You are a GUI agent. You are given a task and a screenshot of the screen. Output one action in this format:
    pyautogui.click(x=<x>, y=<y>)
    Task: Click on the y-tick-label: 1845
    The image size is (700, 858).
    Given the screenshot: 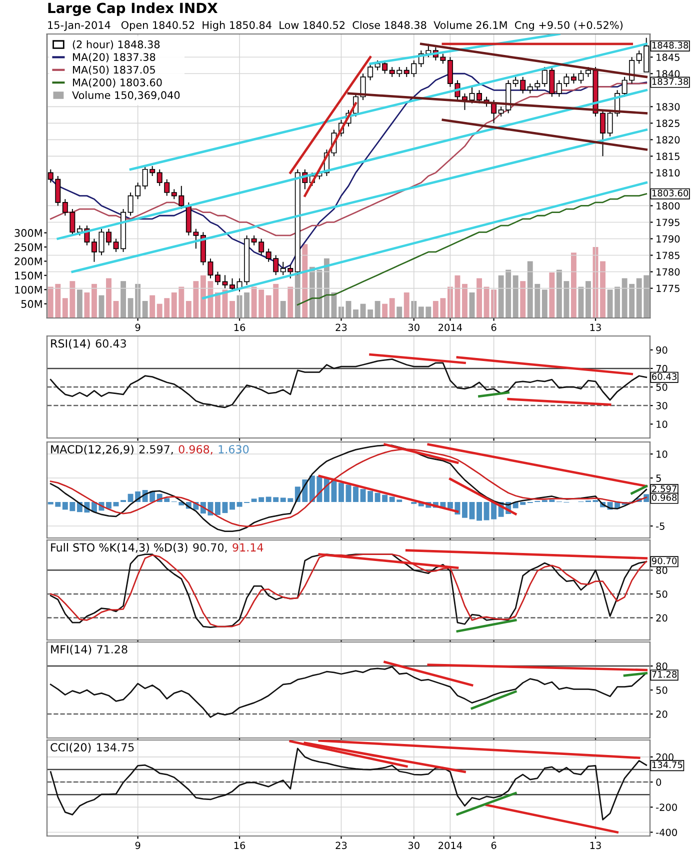 What is the action you would take?
    pyautogui.click(x=668, y=57)
    